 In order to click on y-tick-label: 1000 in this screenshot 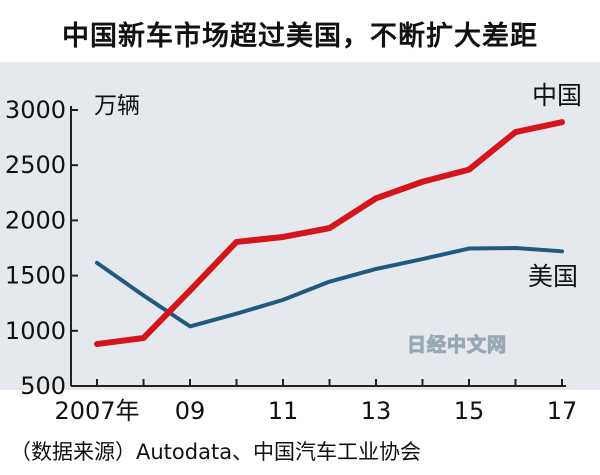, I will do `click(35, 331)`.